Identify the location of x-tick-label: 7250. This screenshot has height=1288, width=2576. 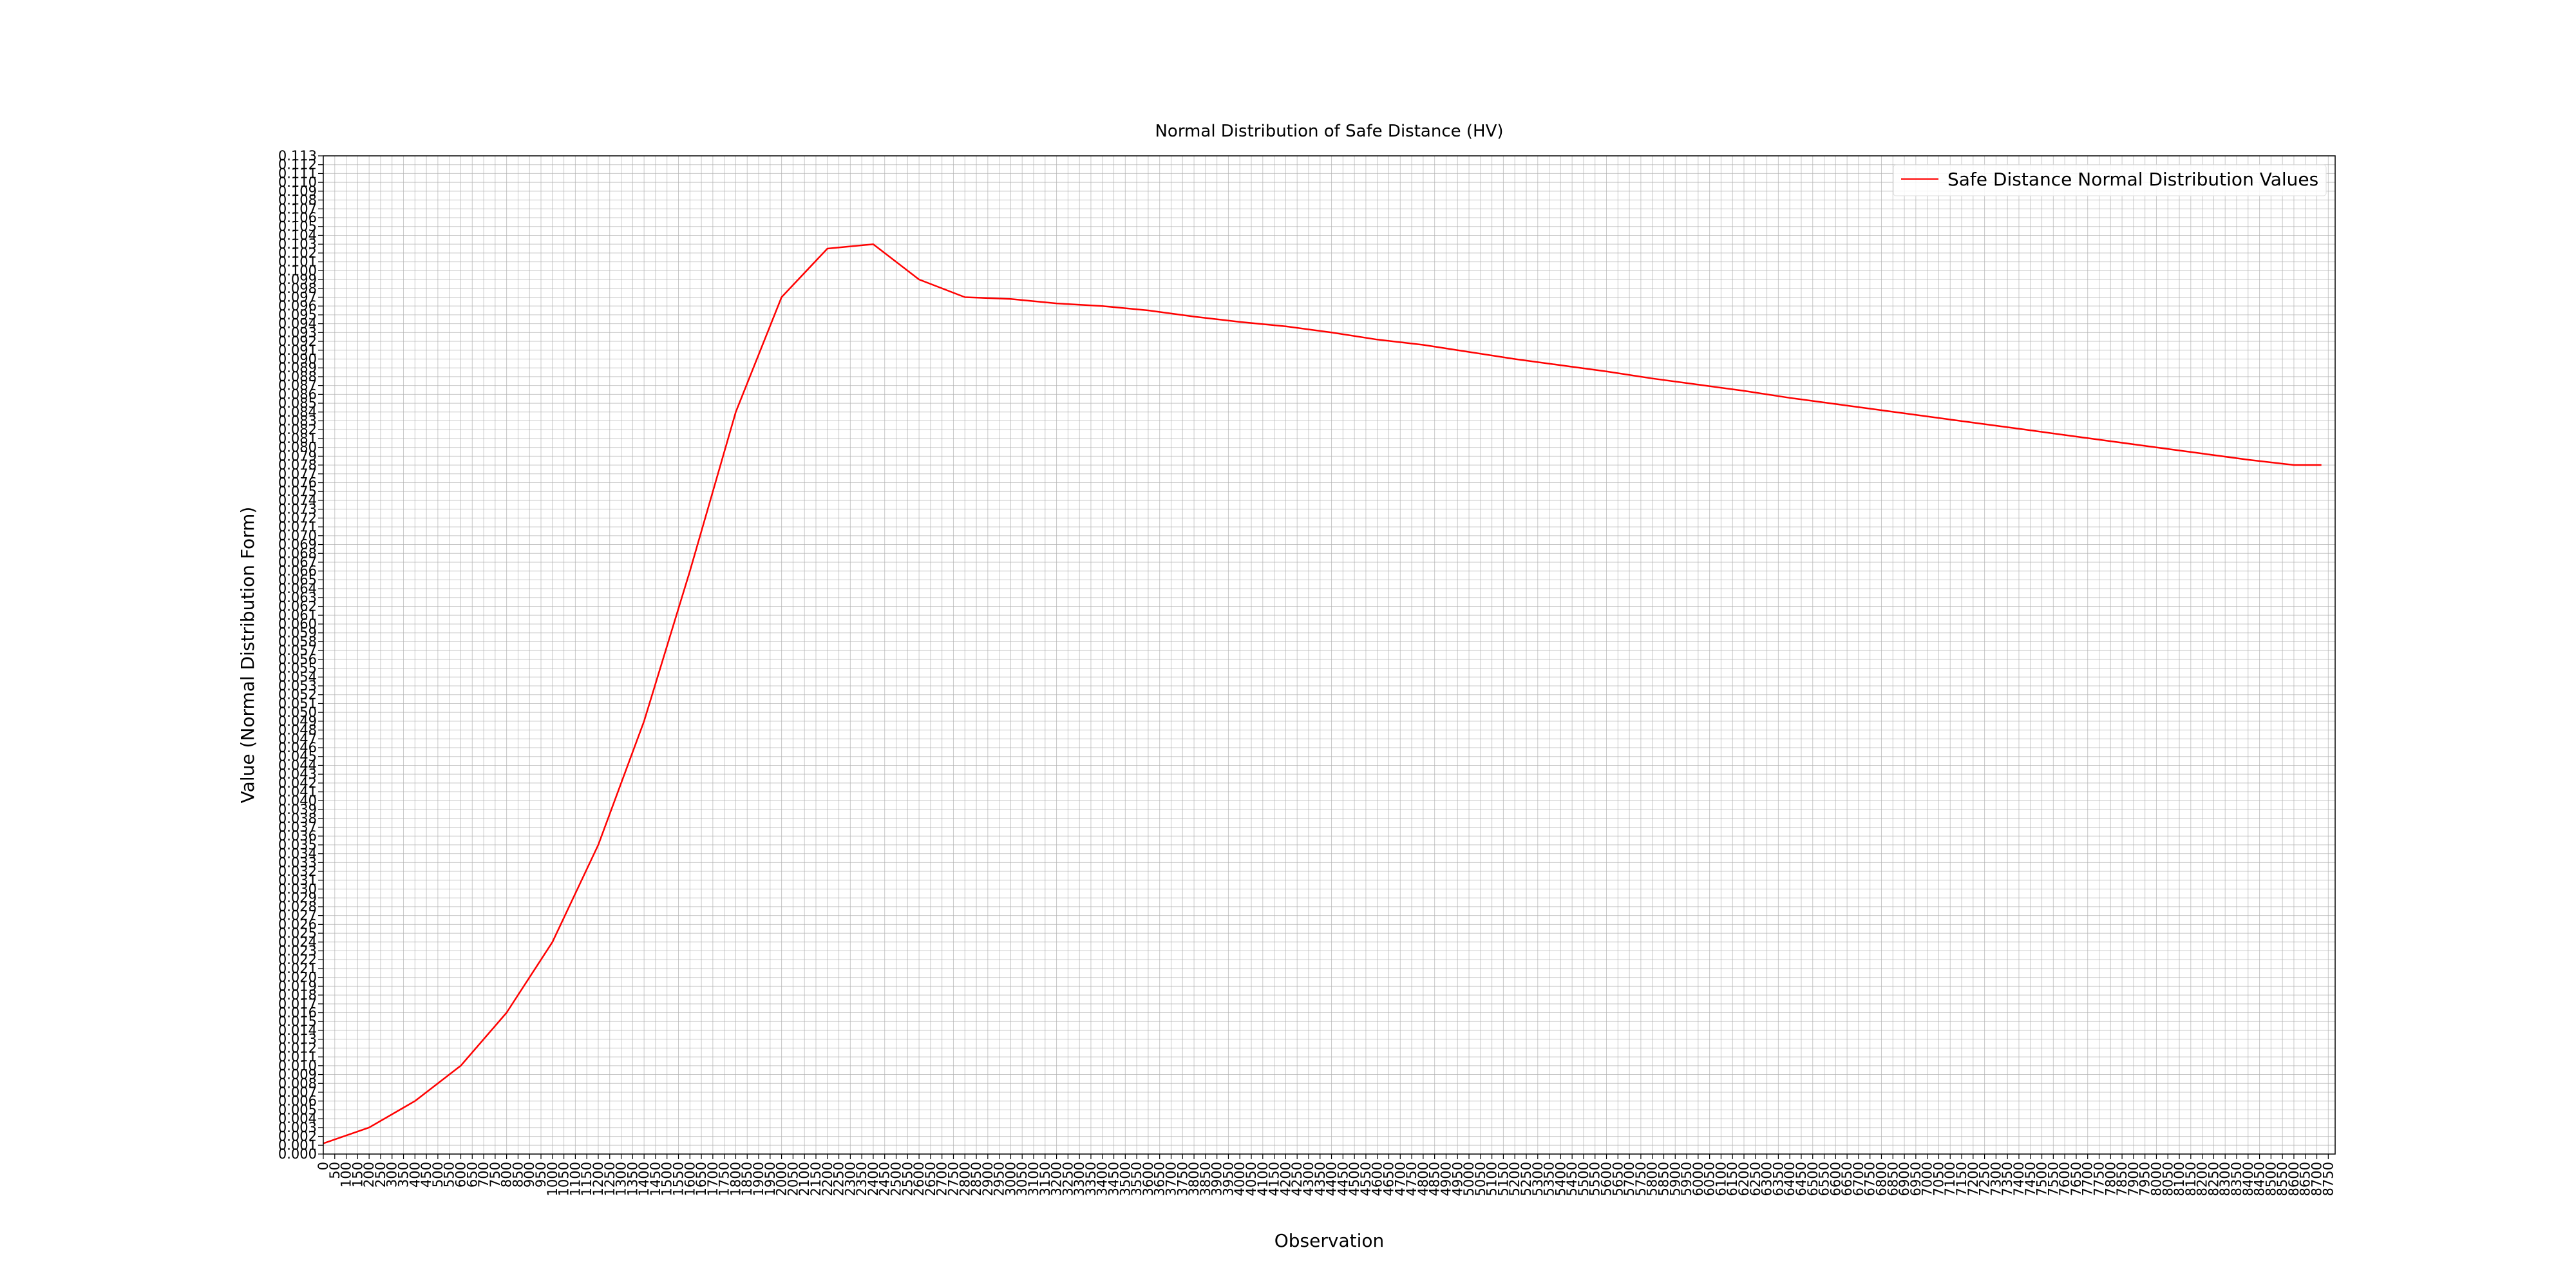
(1985, 1179).